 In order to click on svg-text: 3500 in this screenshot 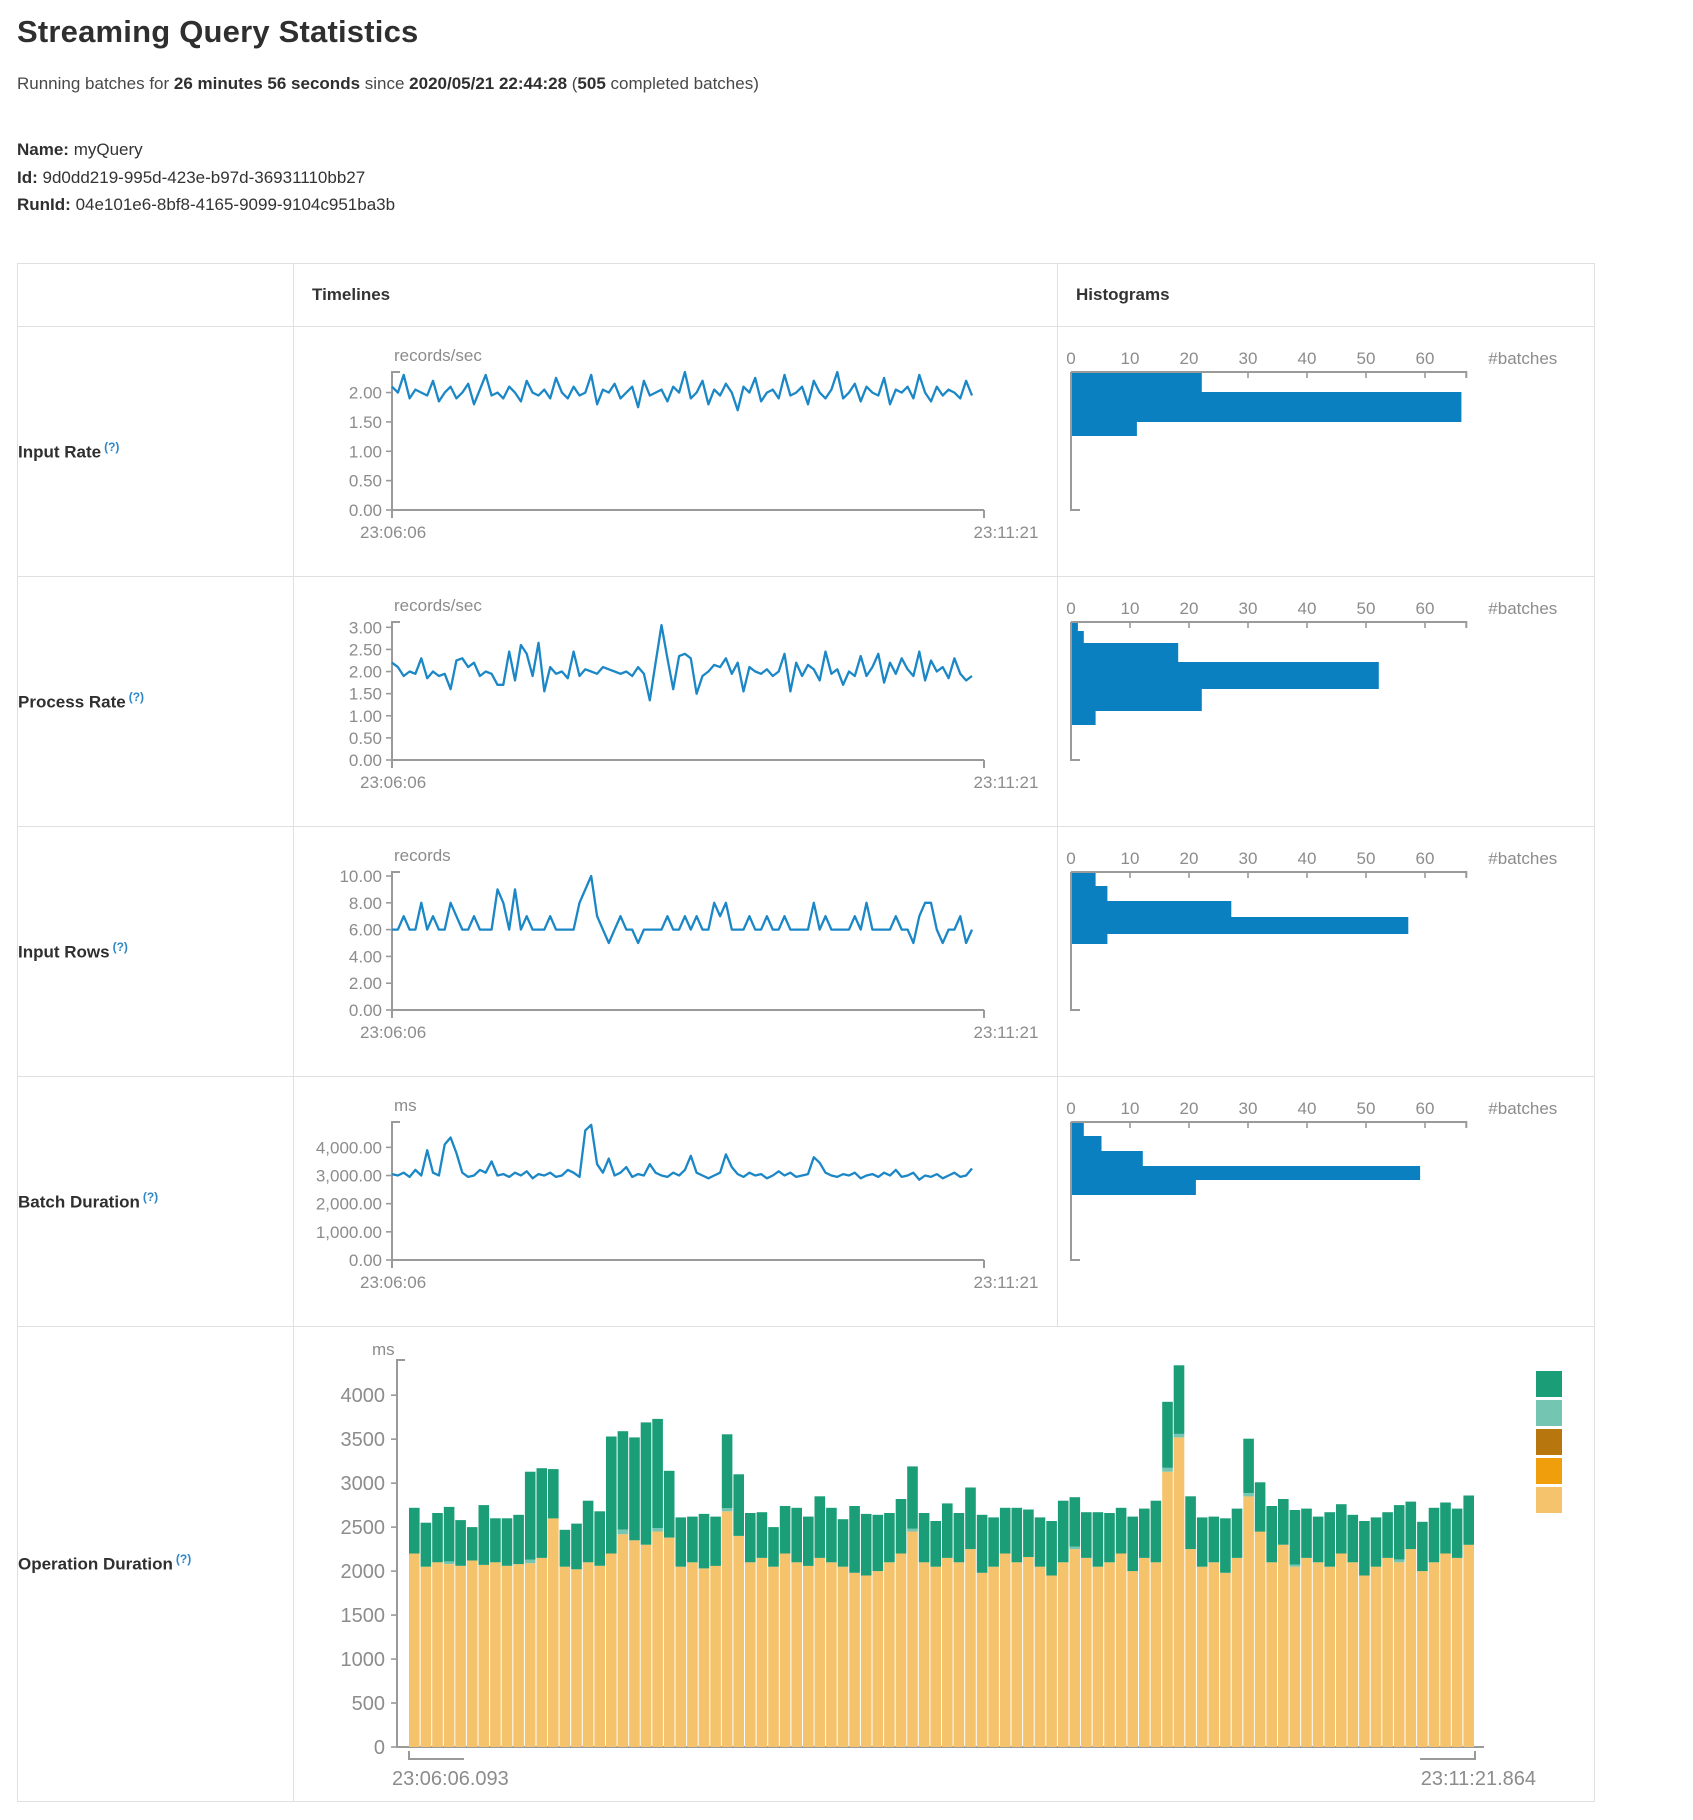, I will do `click(363, 1440)`.